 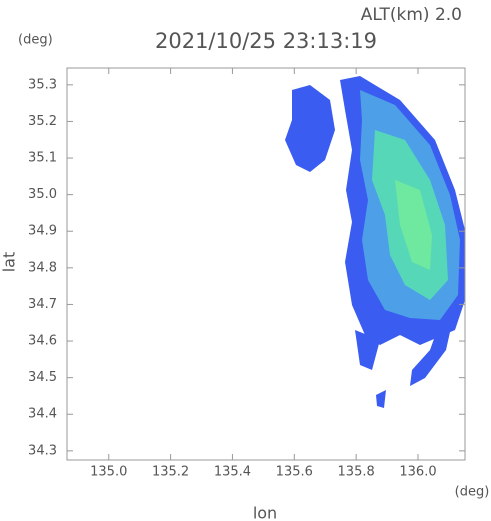 I want to click on altitude-label: ALT(km) 2.0, so click(x=411, y=15).